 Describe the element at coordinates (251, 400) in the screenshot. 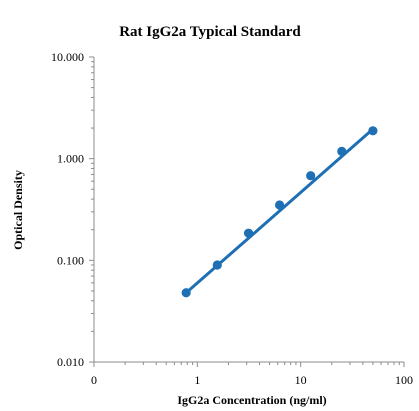

I see `x-axis-label: IgG2a Concentration (ng/ml)` at that location.